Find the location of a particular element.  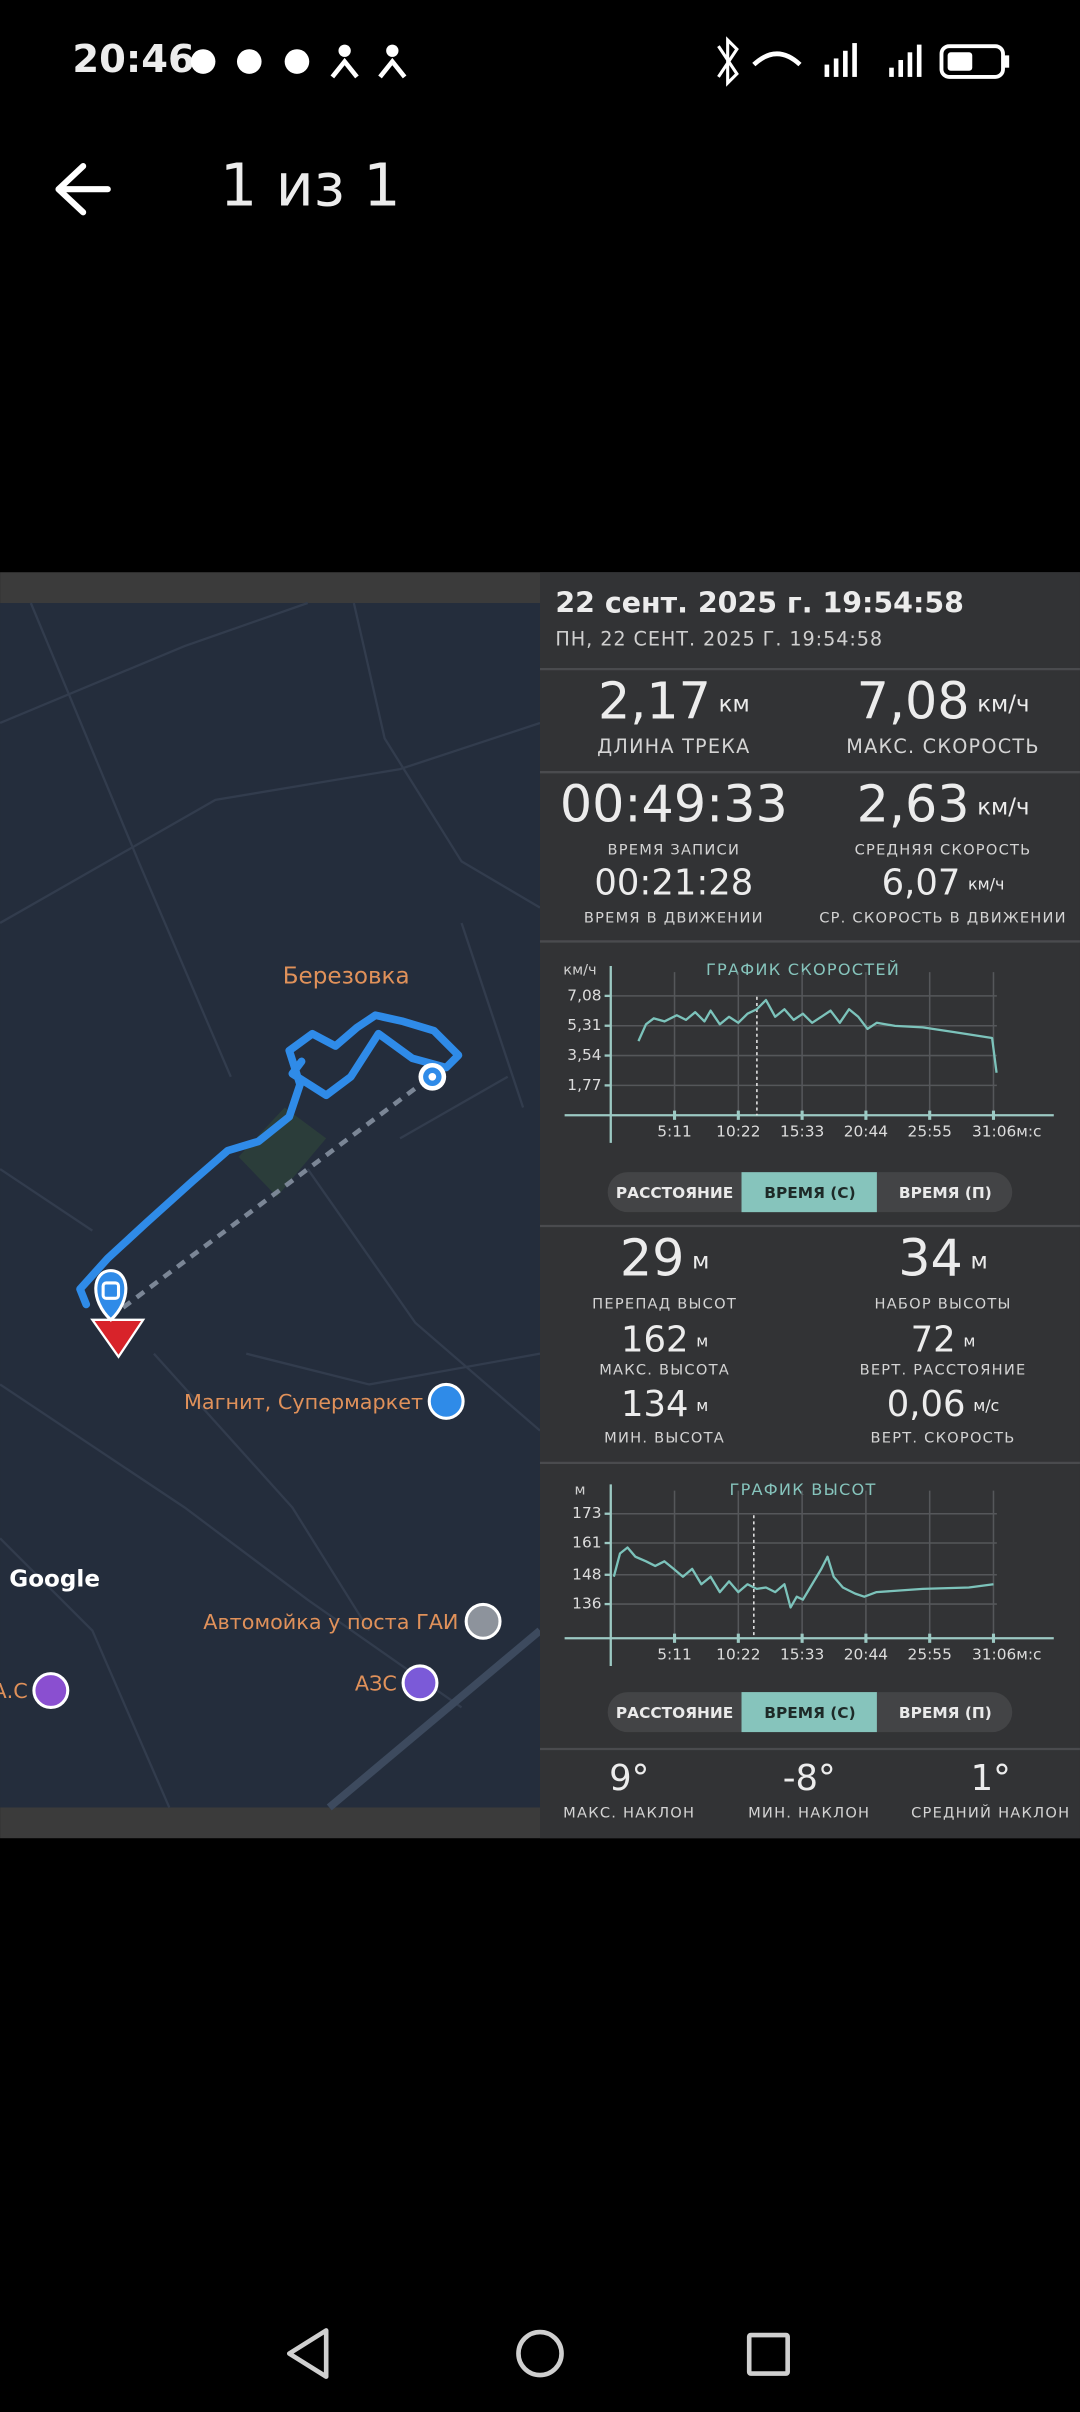

stat-number: 0,06 is located at coordinates (926, 1404).